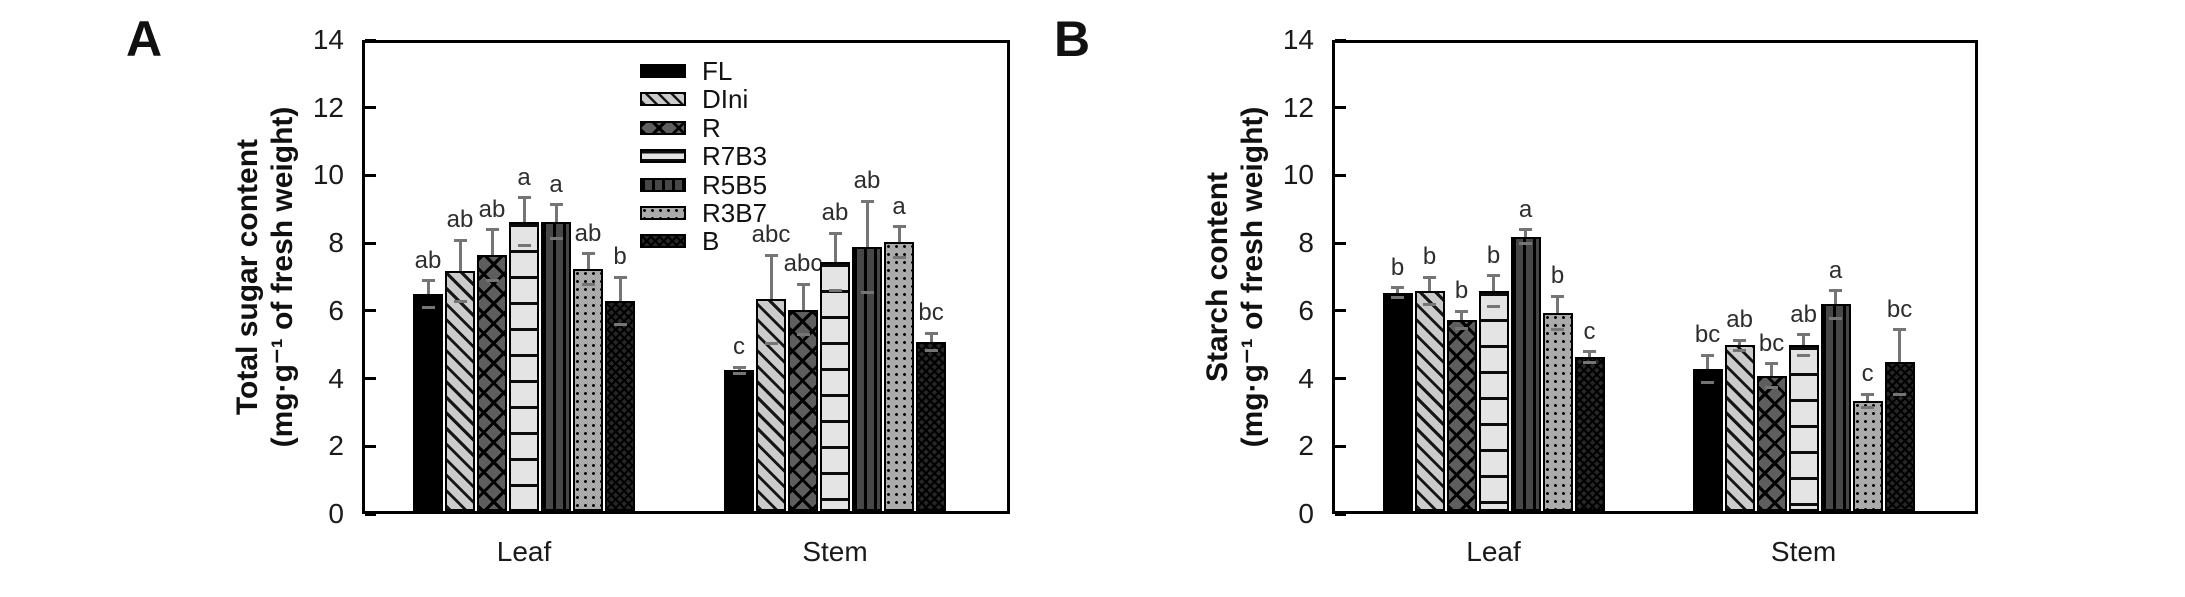  What do you see at coordinates (1397, 267) in the screenshot?
I see `sig-letter-FL-Leaf: b` at bounding box center [1397, 267].